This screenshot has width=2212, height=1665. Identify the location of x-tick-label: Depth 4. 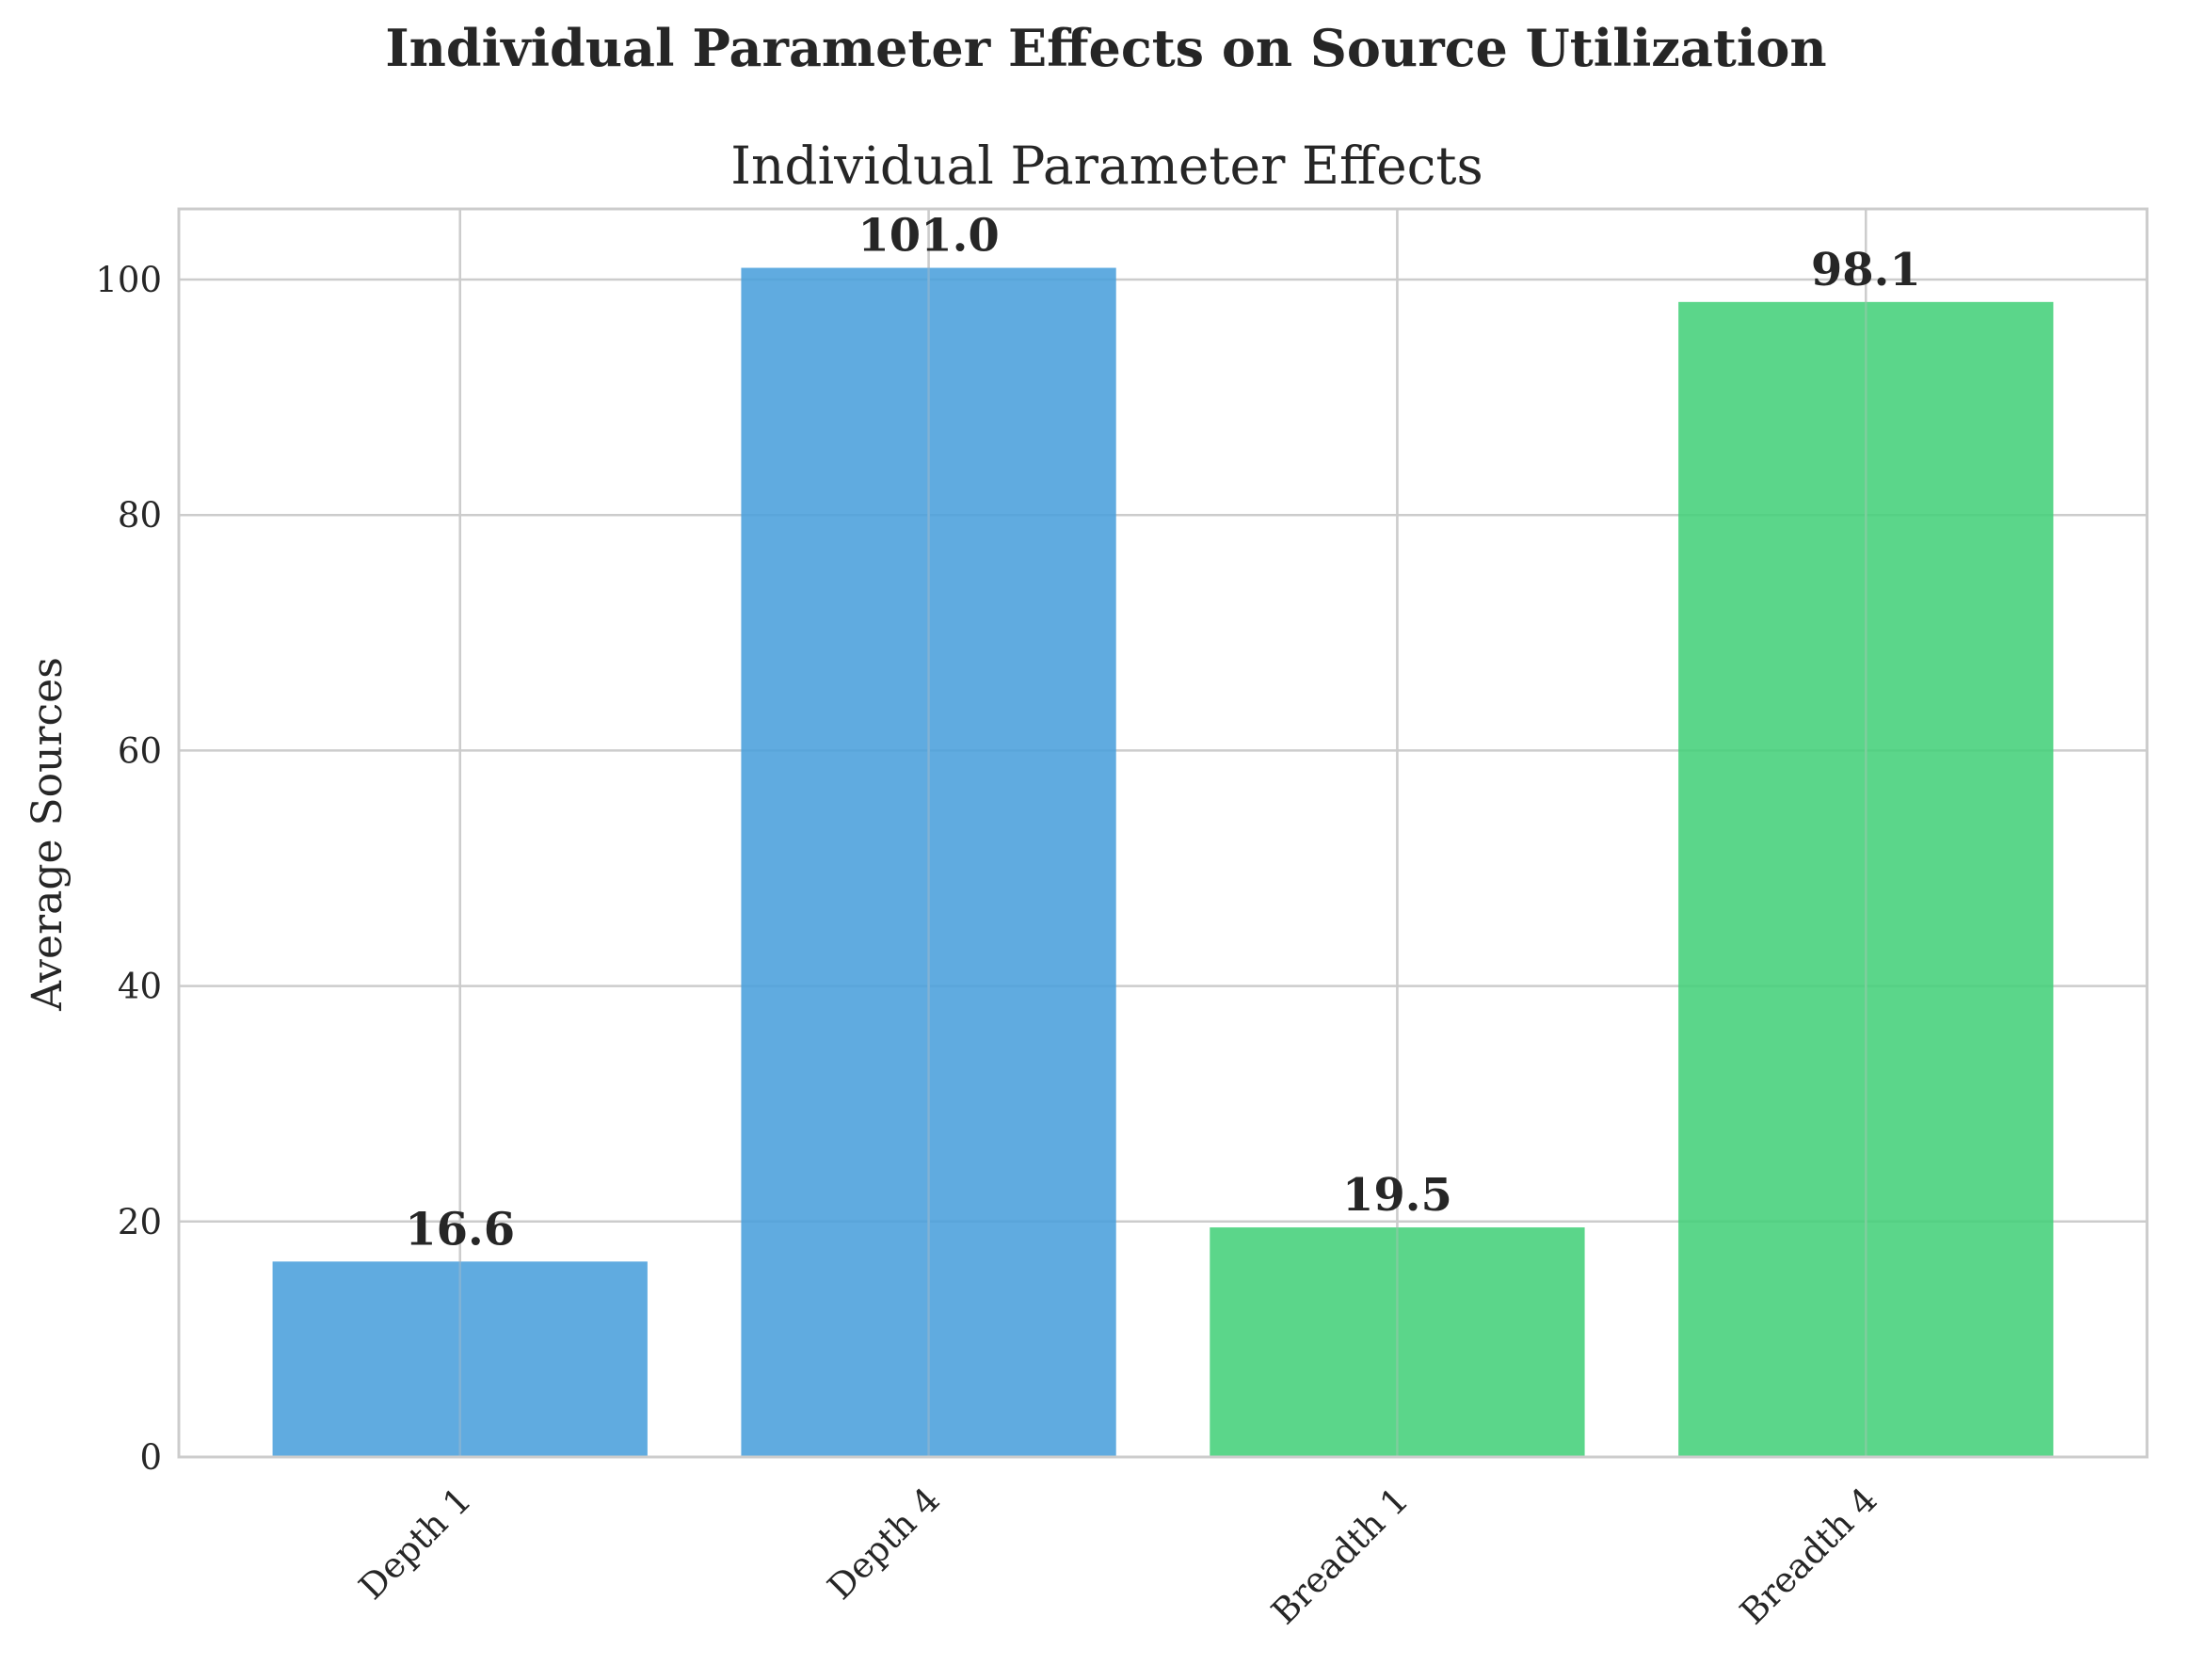
(884, 1544).